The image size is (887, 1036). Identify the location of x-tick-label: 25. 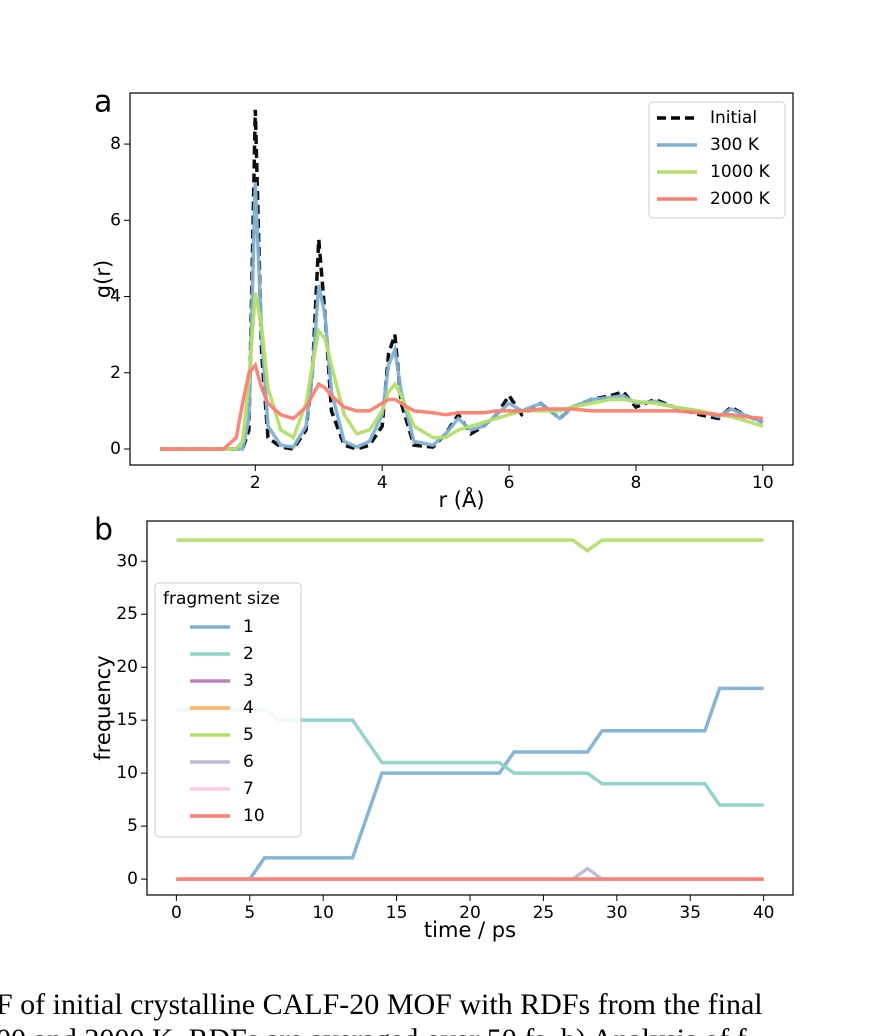
(544, 913).